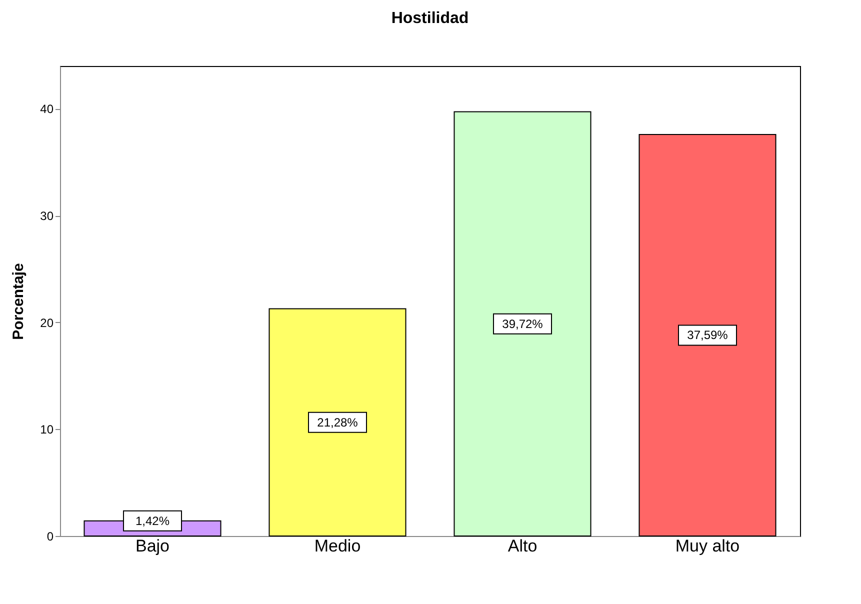  Describe the element at coordinates (430, 18) in the screenshot. I see `chart-title: Hostilidad` at that location.